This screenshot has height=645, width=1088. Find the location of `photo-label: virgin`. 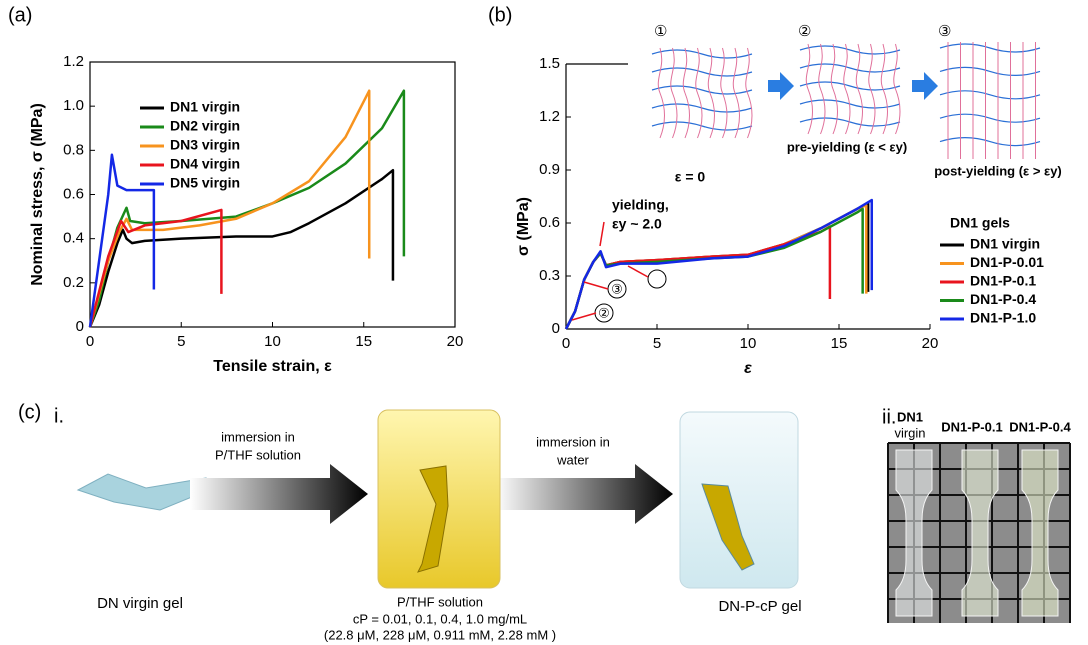

photo-label: virgin is located at coordinates (909, 432).